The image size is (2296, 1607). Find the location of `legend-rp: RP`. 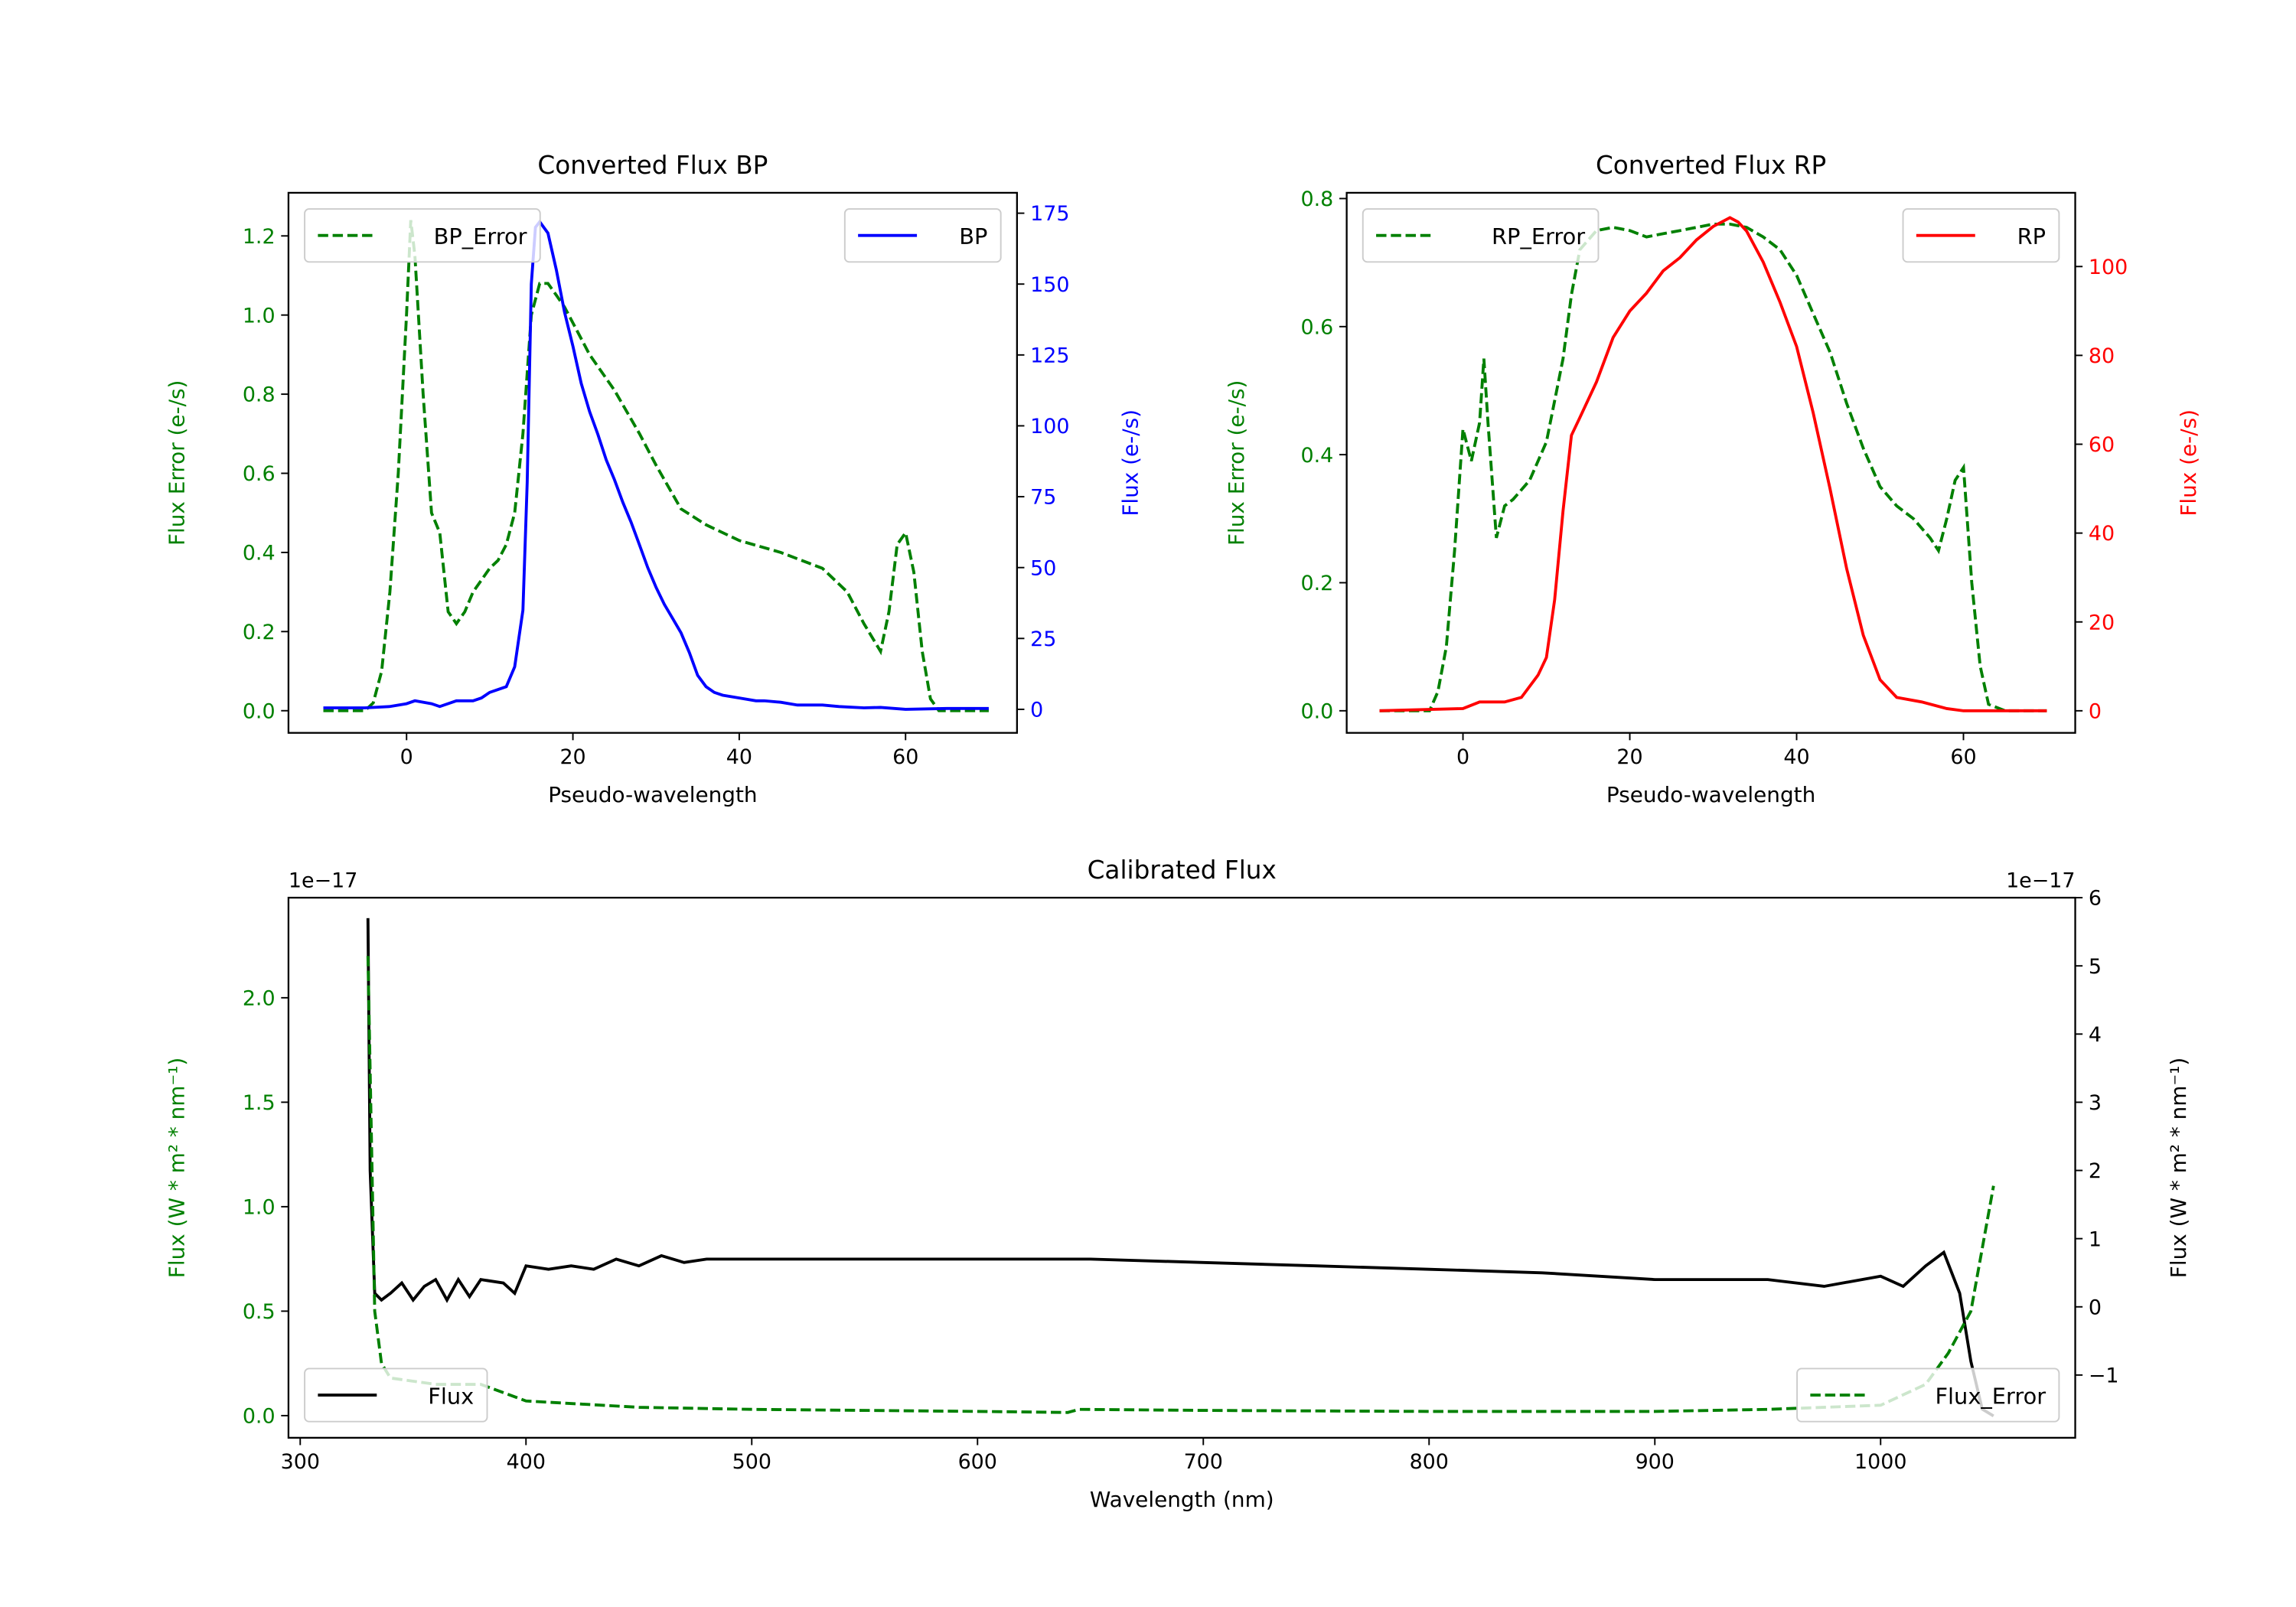

legend-rp: RP is located at coordinates (1981, 235).